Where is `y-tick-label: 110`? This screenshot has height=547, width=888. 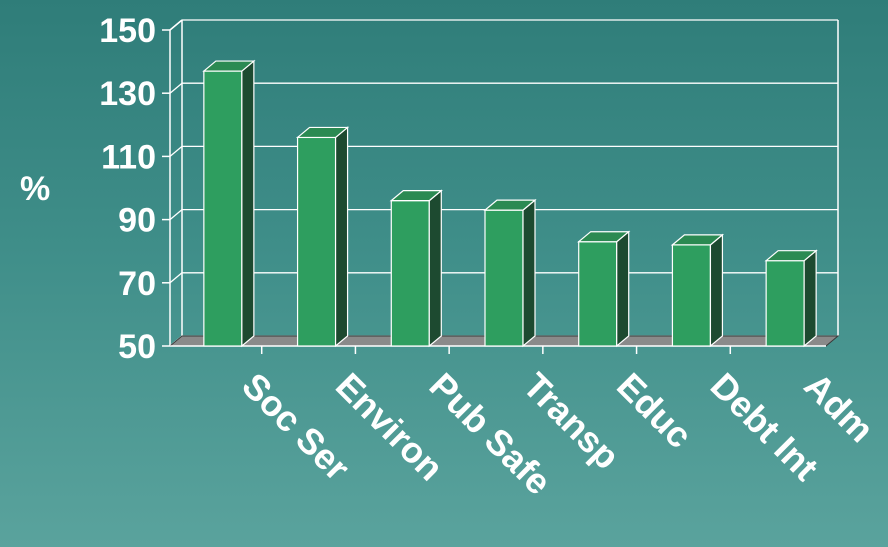
y-tick-label: 110 is located at coordinates (128, 157).